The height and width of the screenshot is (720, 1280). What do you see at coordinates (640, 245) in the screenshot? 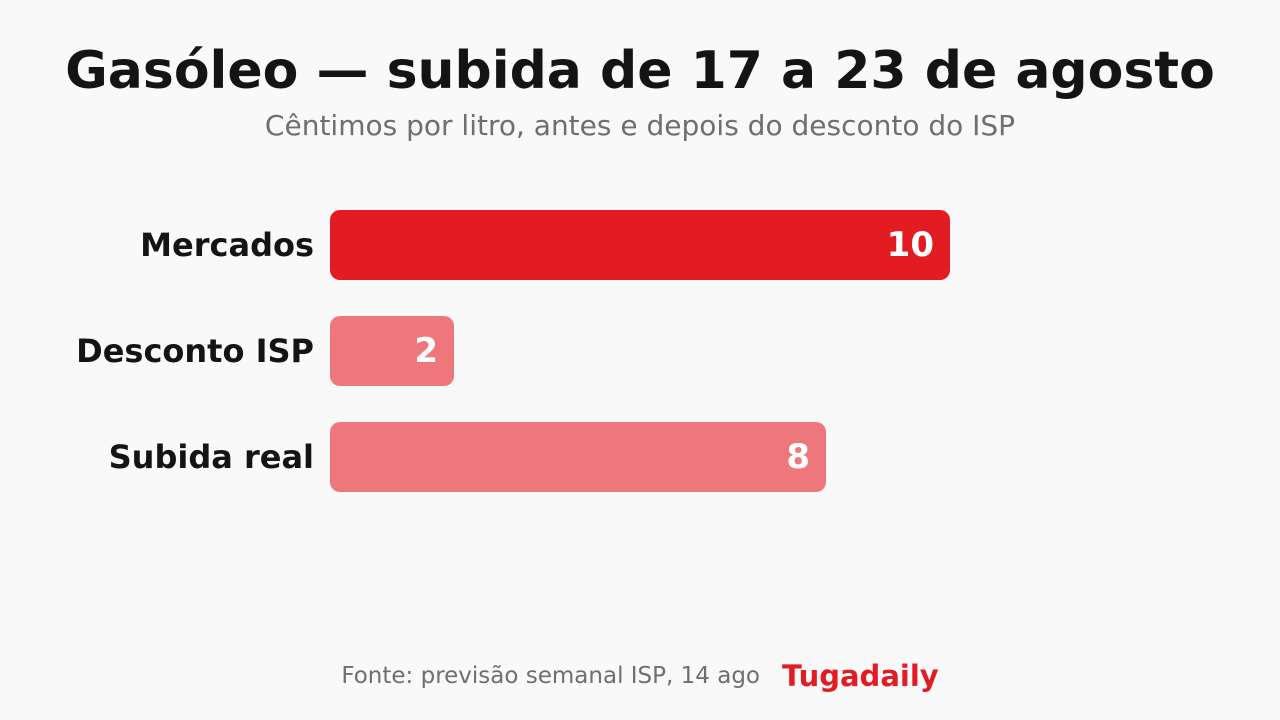
I see `bar-mercados` at bounding box center [640, 245].